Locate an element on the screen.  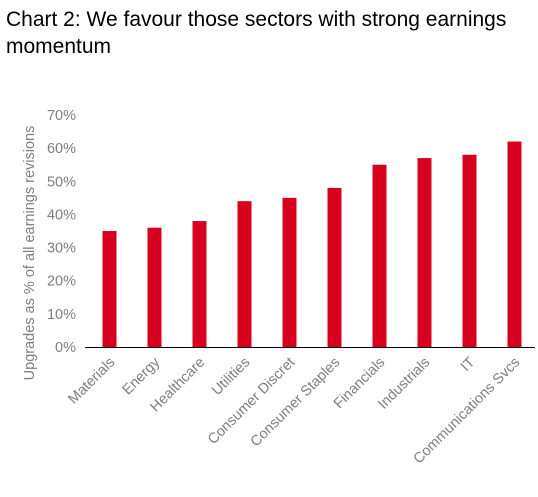
y-tick-label: 50% is located at coordinates (61, 182).